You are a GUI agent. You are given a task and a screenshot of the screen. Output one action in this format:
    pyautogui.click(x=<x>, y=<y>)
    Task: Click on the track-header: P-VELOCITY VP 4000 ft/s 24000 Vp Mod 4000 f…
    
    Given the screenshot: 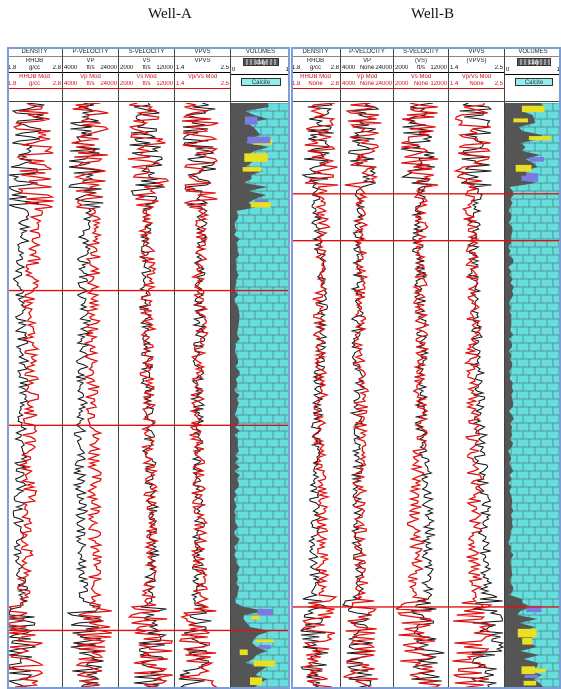 What is the action you would take?
    pyautogui.click(x=90, y=74)
    